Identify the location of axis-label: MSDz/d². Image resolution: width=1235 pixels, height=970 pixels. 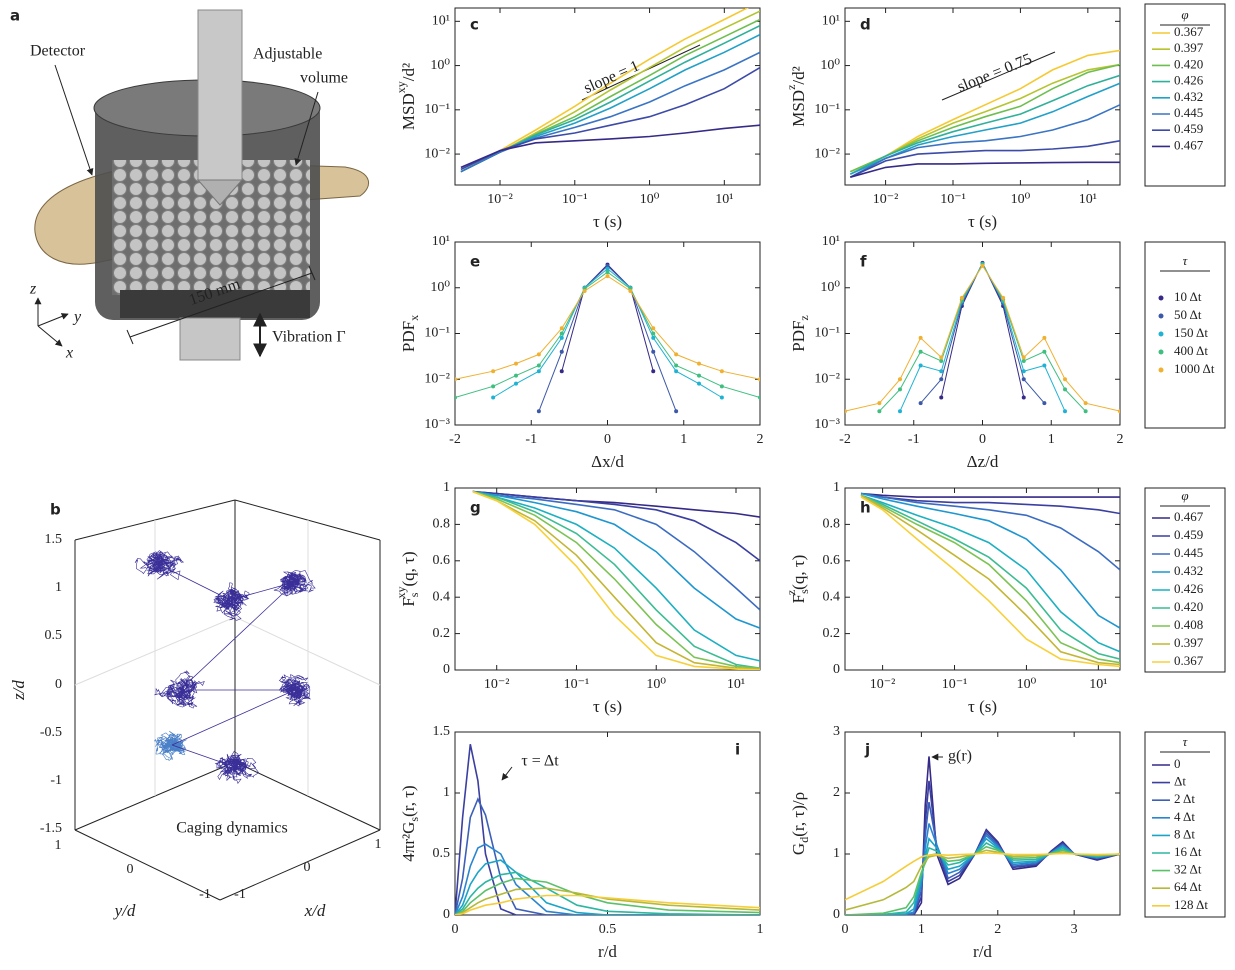
(796, 96).